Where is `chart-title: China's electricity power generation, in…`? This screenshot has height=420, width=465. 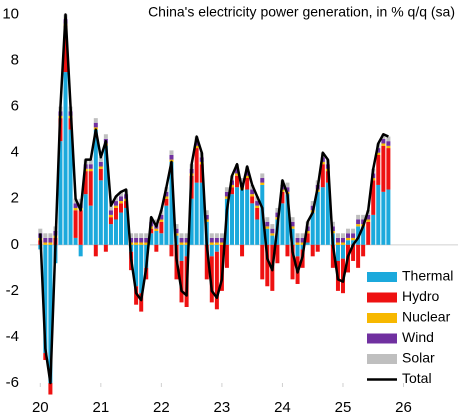 chart-title: China's electricity power generation, in… is located at coordinates (301, 12).